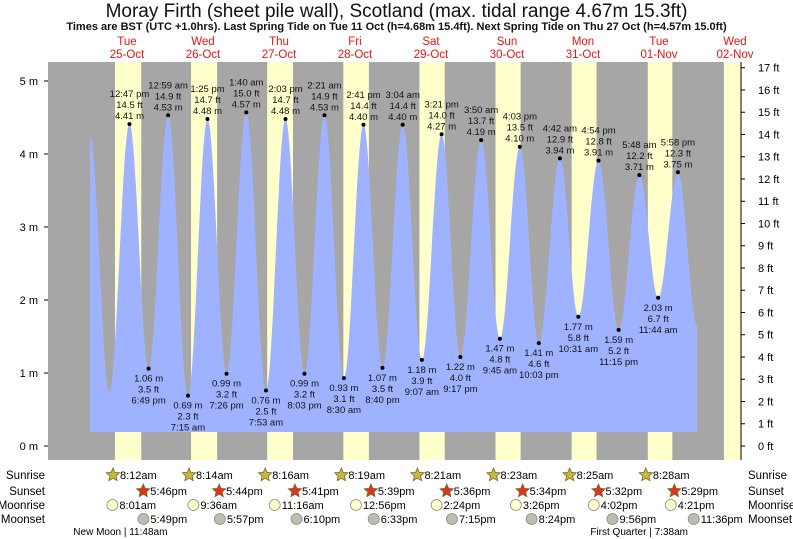  Describe the element at coordinates (168, 492) in the screenshot. I see `sunset-time: 5:46pm` at that location.